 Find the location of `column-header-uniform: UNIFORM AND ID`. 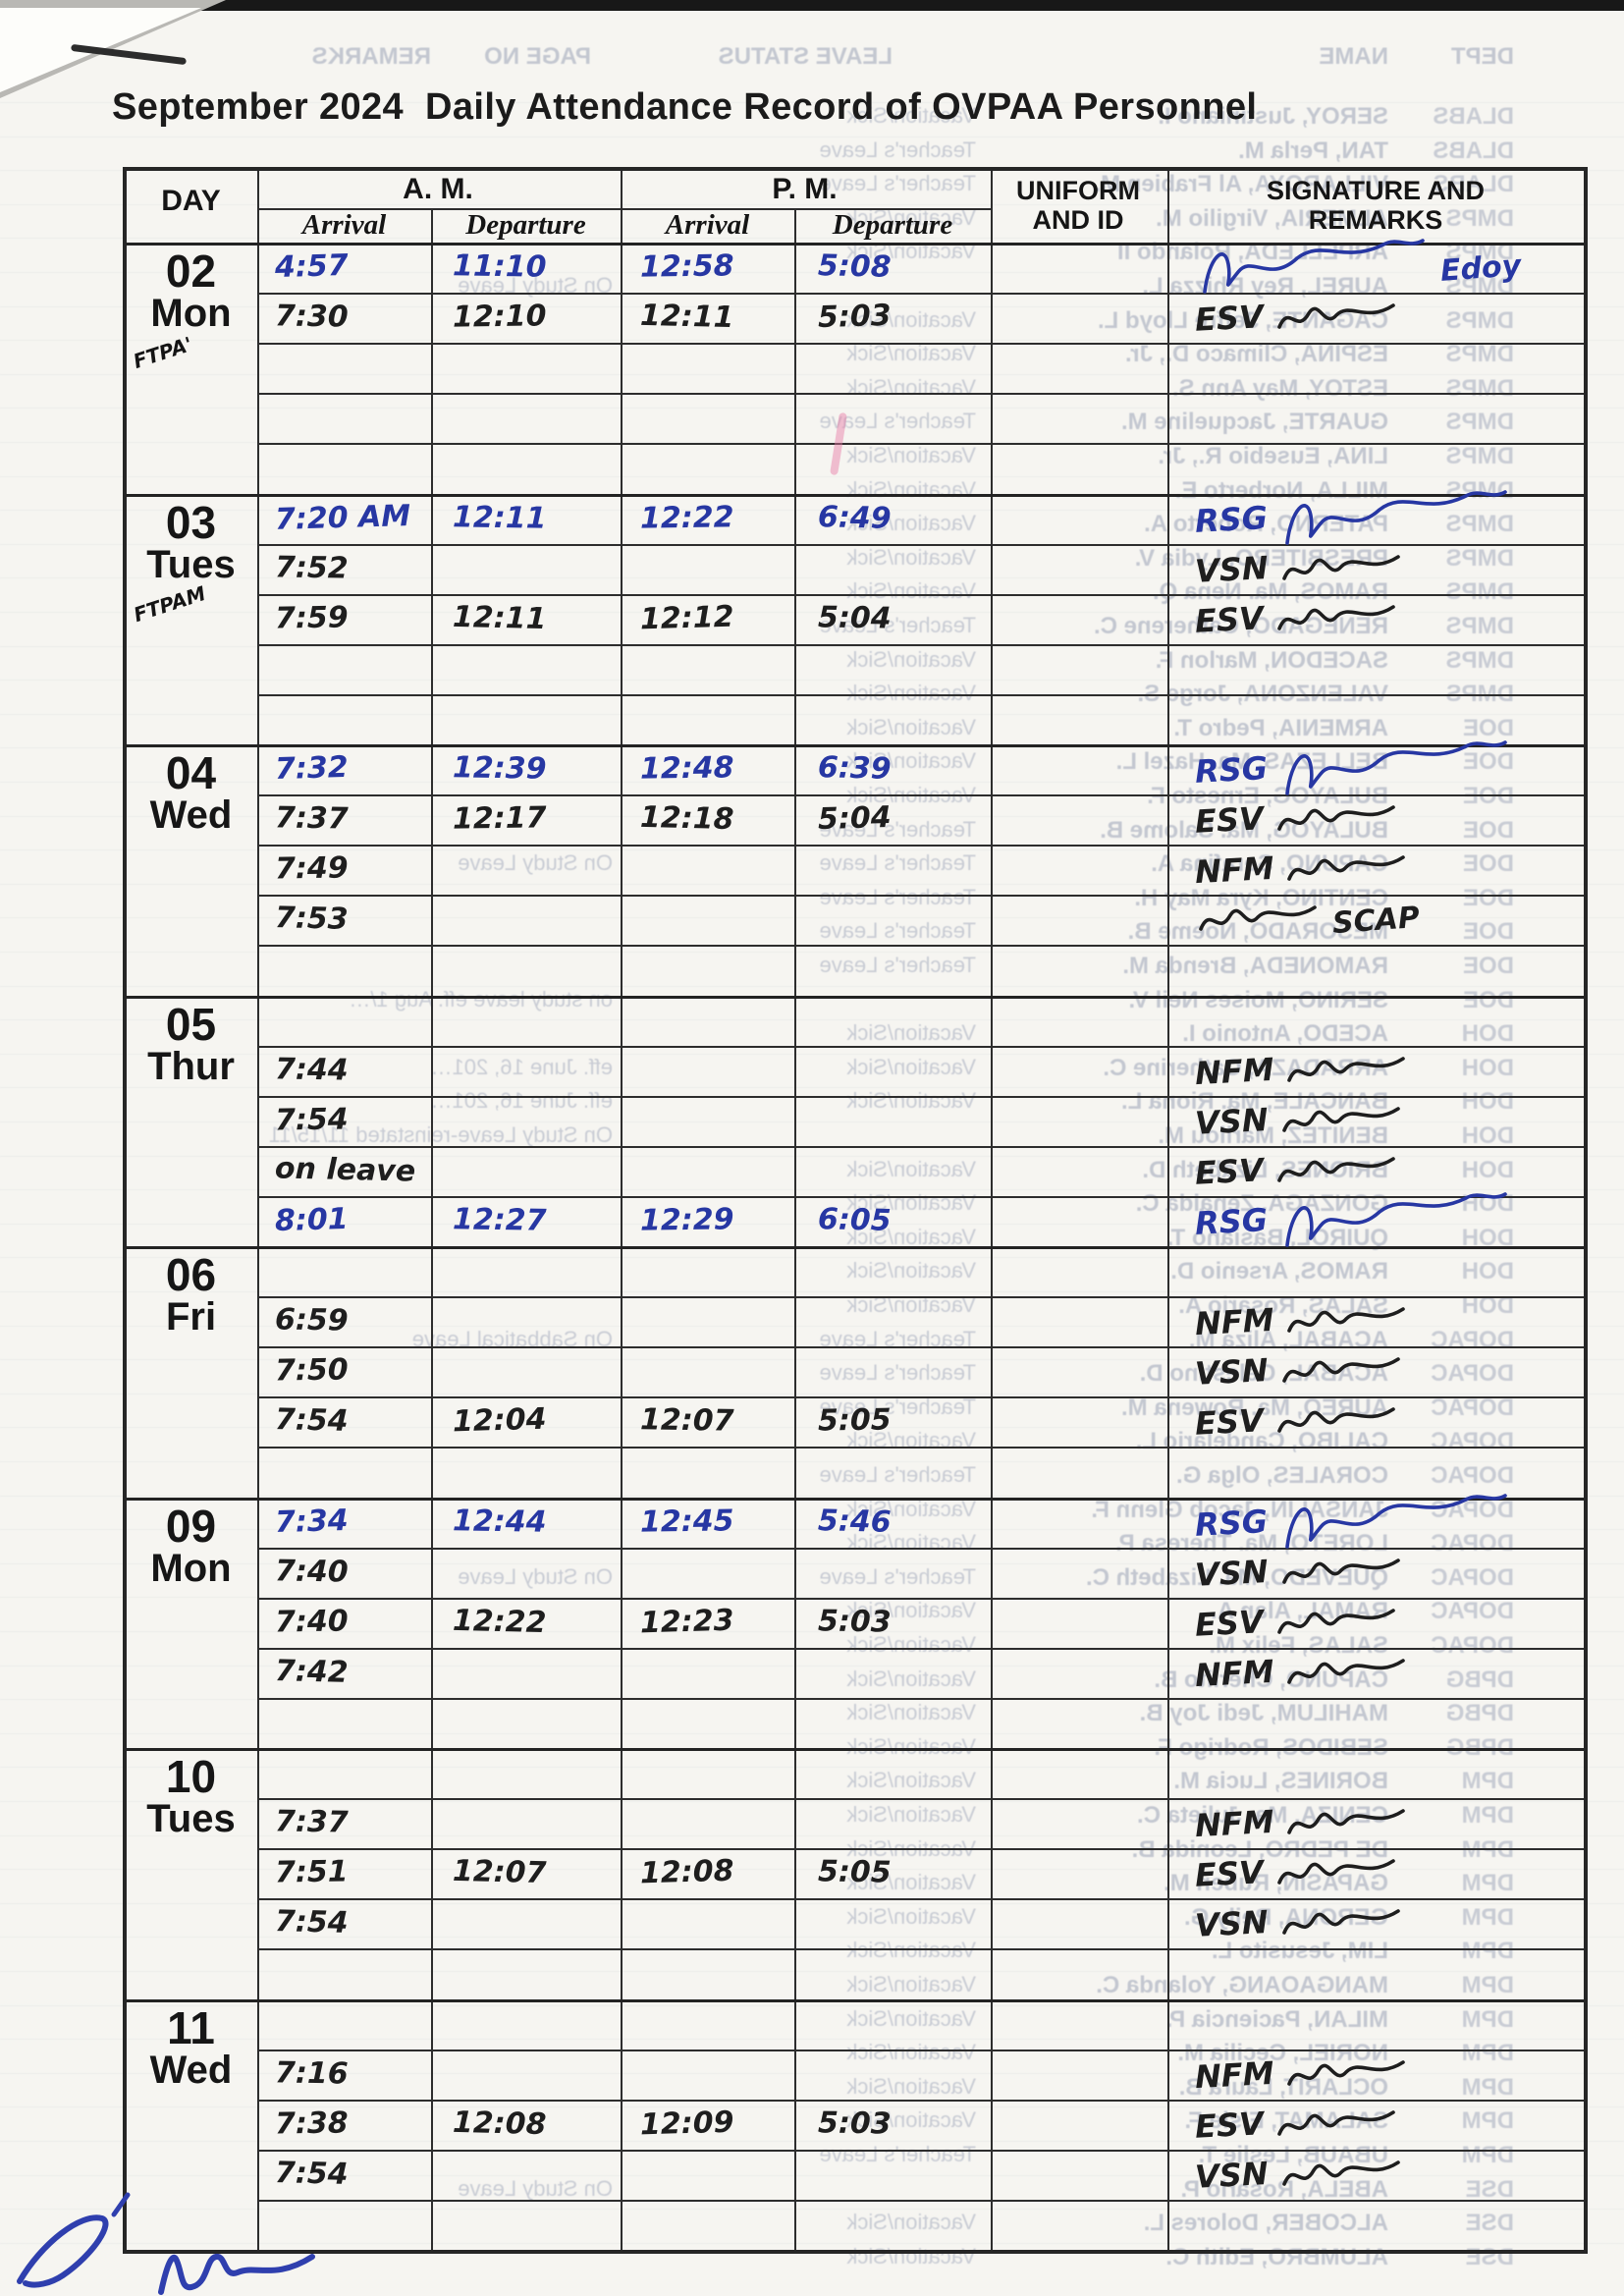

column-header-uniform: UNIFORM AND ID is located at coordinates (1078, 205).